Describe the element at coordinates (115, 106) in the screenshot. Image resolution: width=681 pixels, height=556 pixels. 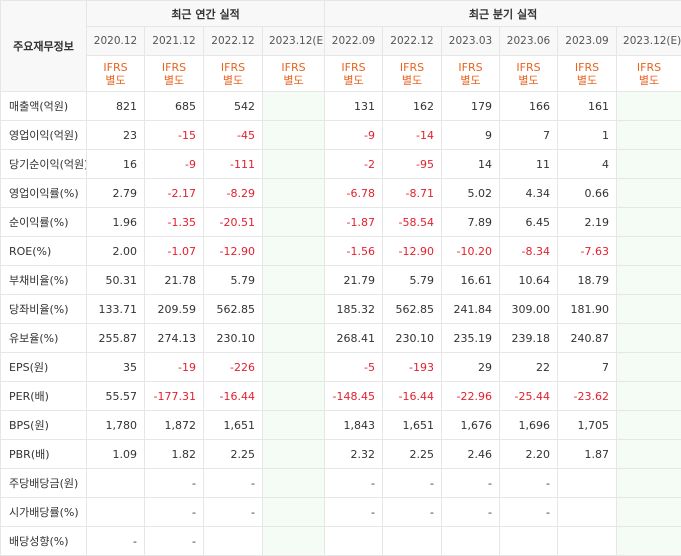
I see `table-cell: 821` at that location.